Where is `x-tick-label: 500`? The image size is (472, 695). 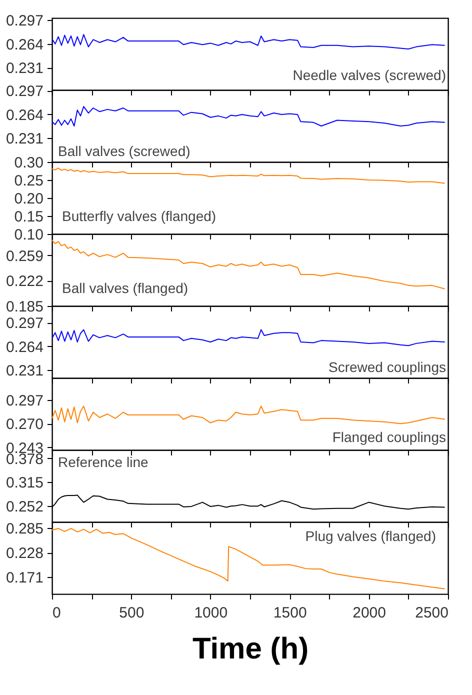
x-tick-label: 500 is located at coordinates (131, 613).